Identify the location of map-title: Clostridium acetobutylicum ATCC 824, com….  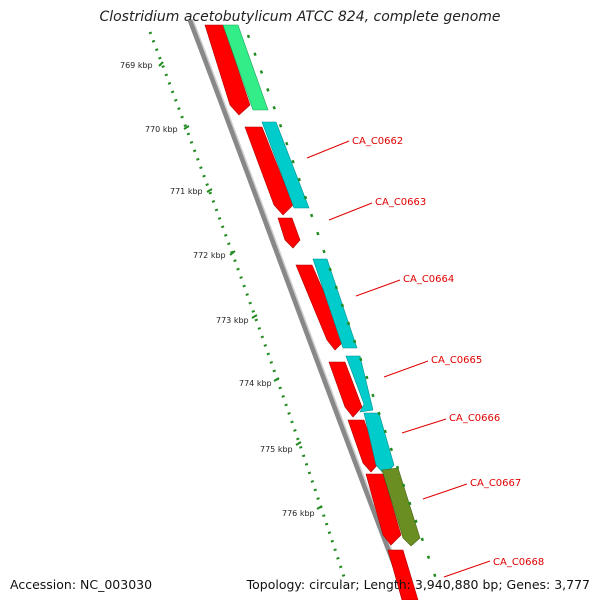
(300, 17).